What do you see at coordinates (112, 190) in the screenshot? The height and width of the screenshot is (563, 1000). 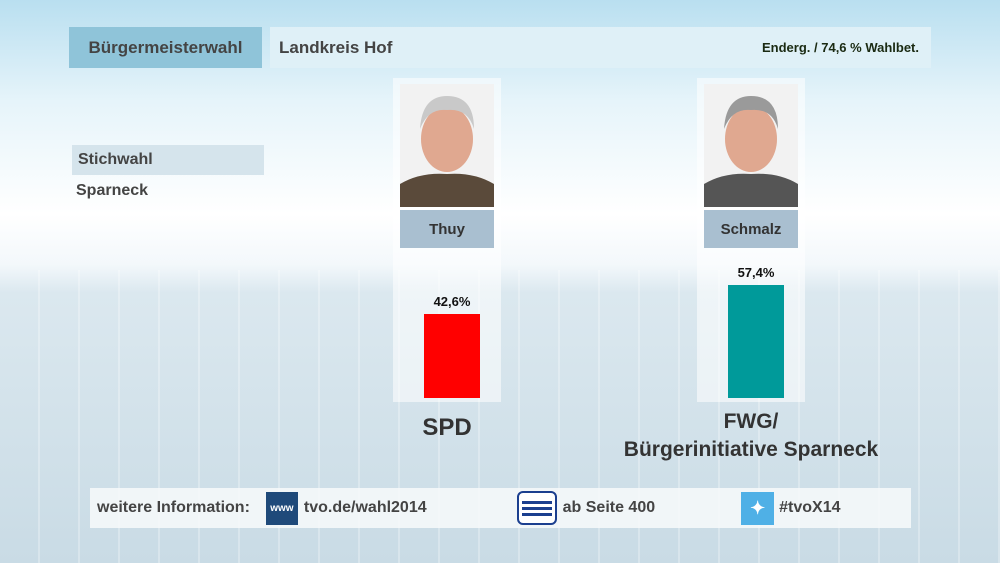 I see `municipality: Sparneck` at bounding box center [112, 190].